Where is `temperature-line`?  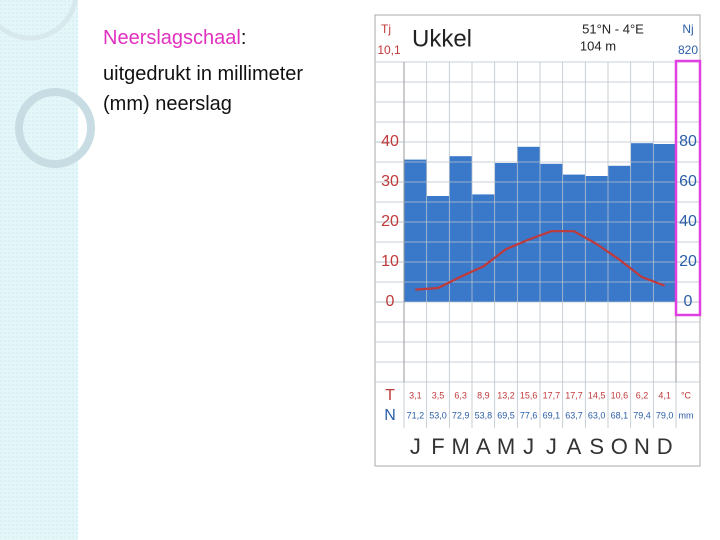 temperature-line is located at coordinates (540, 260).